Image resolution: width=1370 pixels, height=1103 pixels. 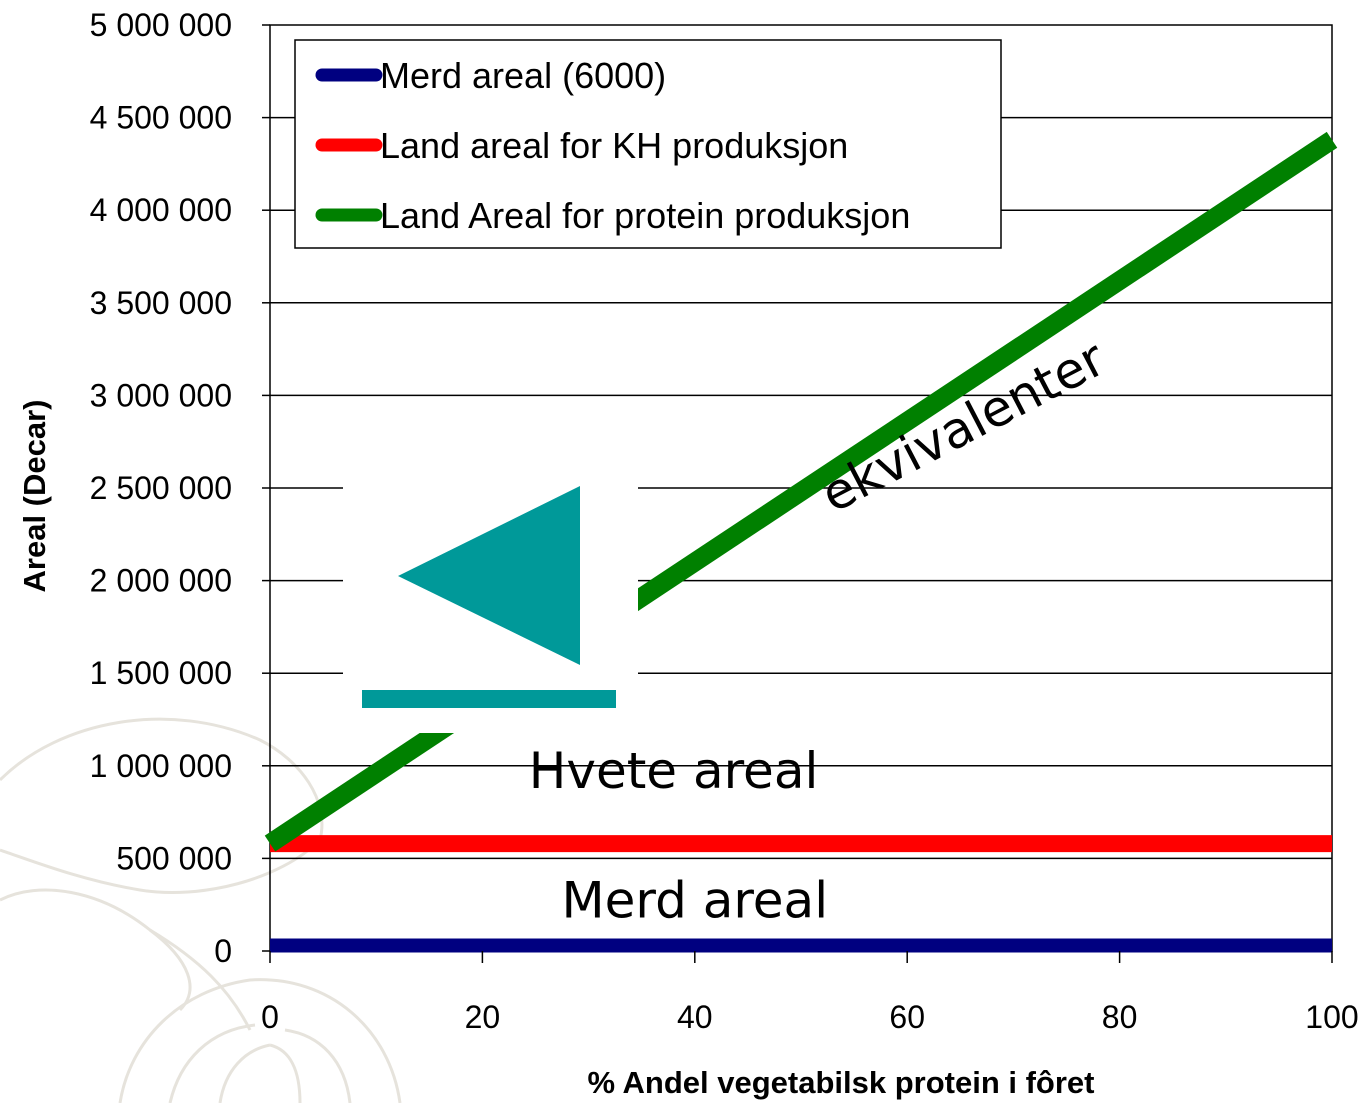 What do you see at coordinates (161, 581) in the screenshot?
I see `y-tick-label: 2 000 000` at bounding box center [161, 581].